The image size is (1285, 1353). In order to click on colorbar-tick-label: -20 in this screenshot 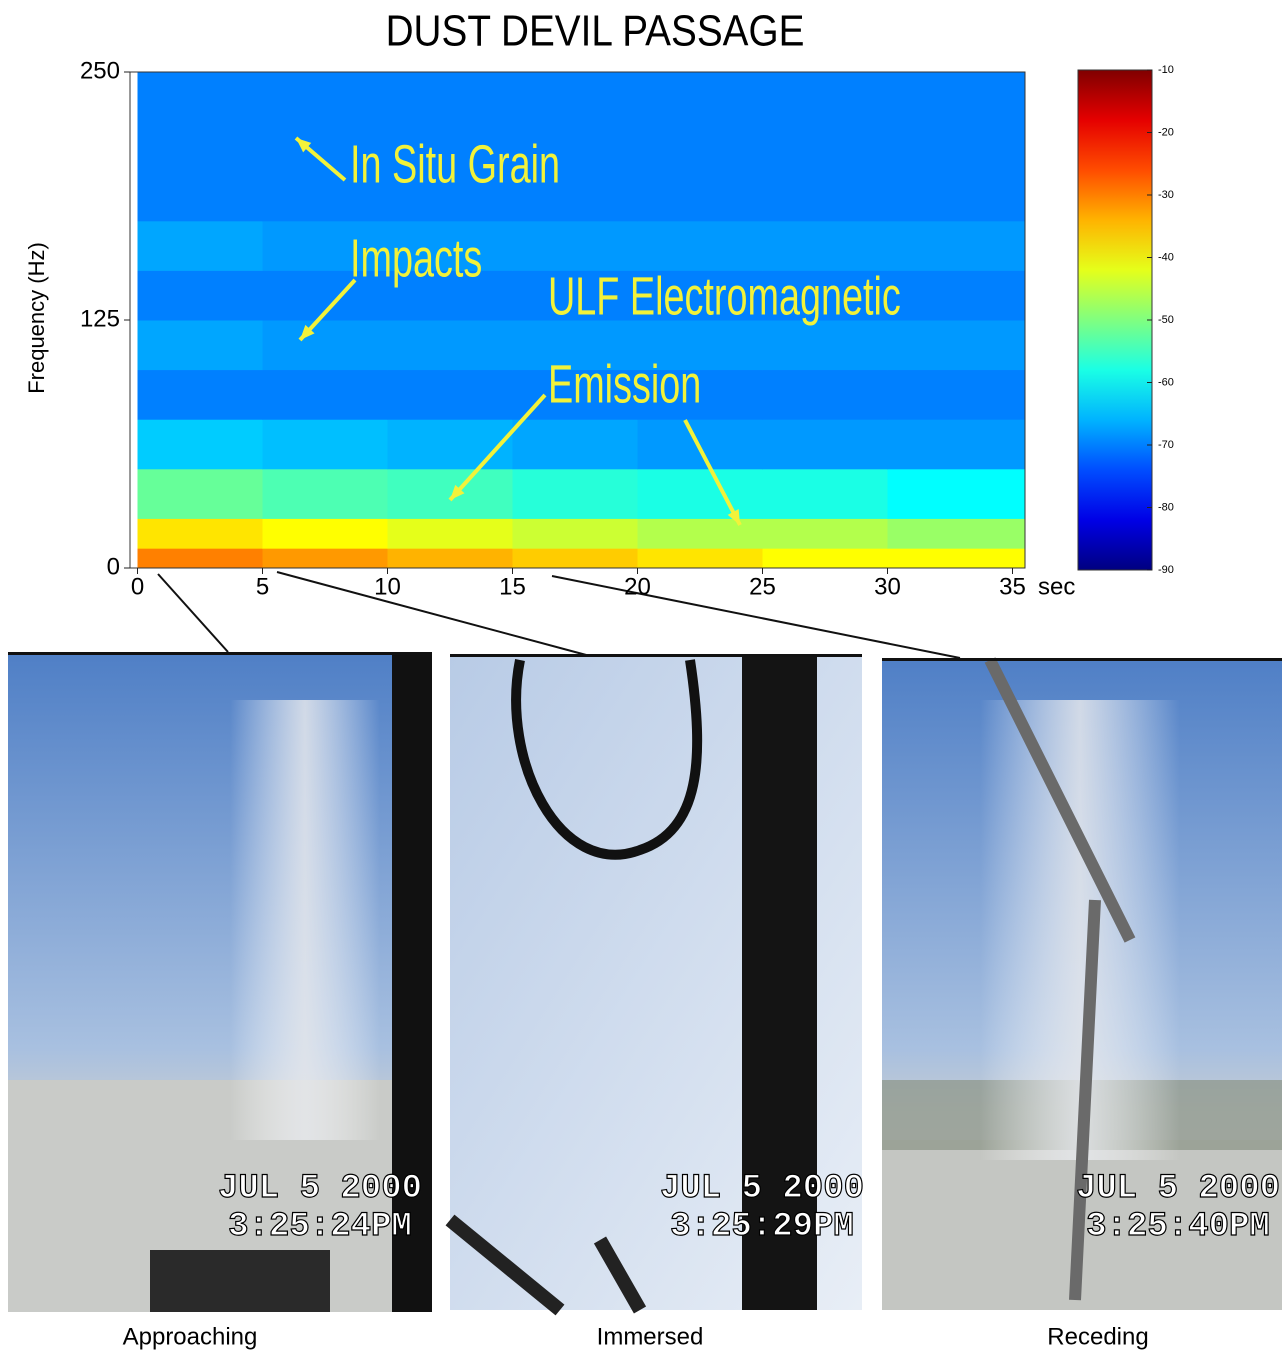, I will do `click(1166, 132)`.